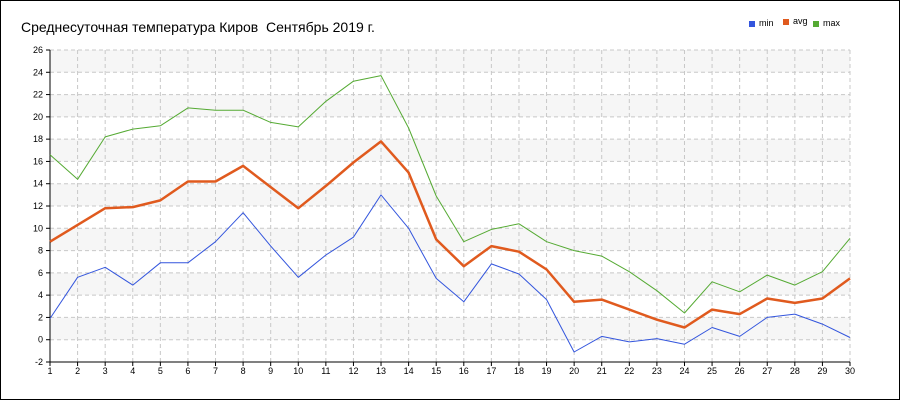 This screenshot has height=400, width=900. I want to click on x-tick-label: 25, so click(712, 371).